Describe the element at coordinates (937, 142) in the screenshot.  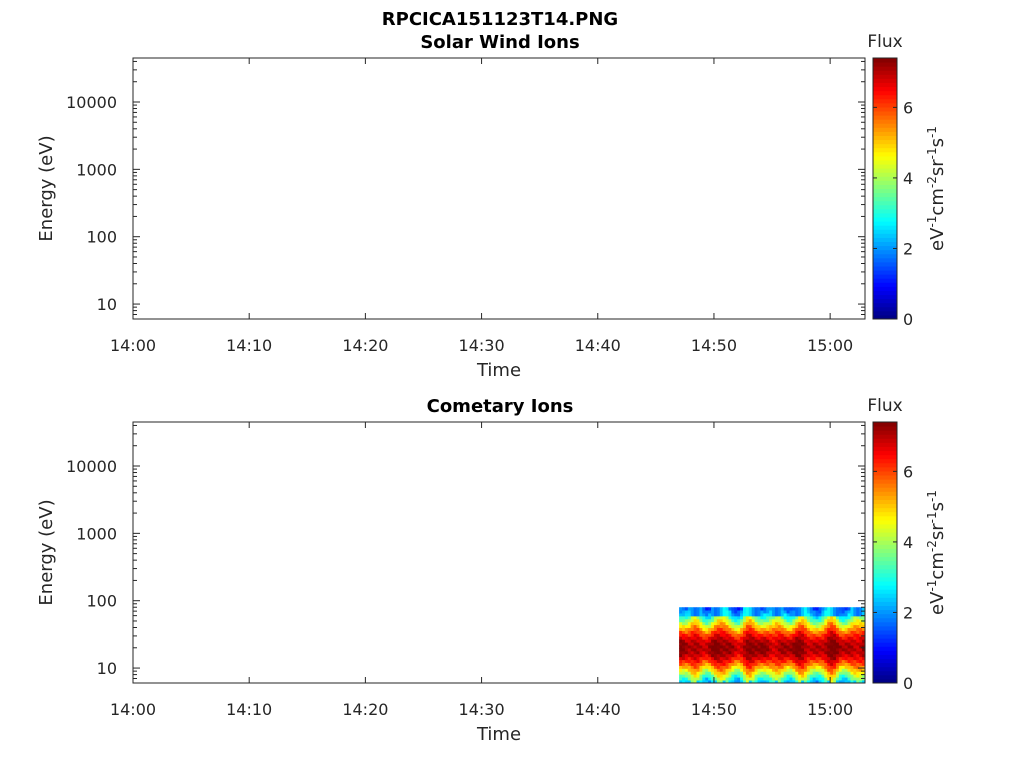
I see `colorbar-unit-base: s` at that location.